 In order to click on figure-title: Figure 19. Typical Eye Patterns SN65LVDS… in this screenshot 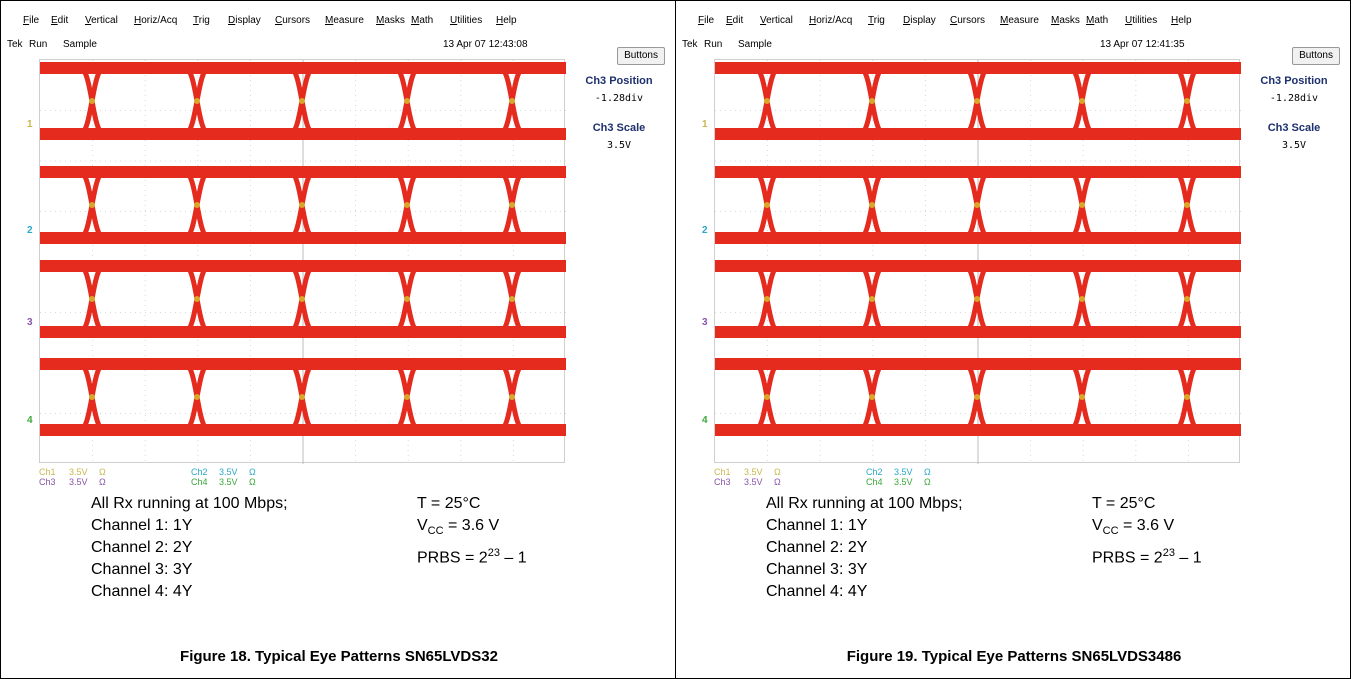, I will do `click(1014, 656)`.